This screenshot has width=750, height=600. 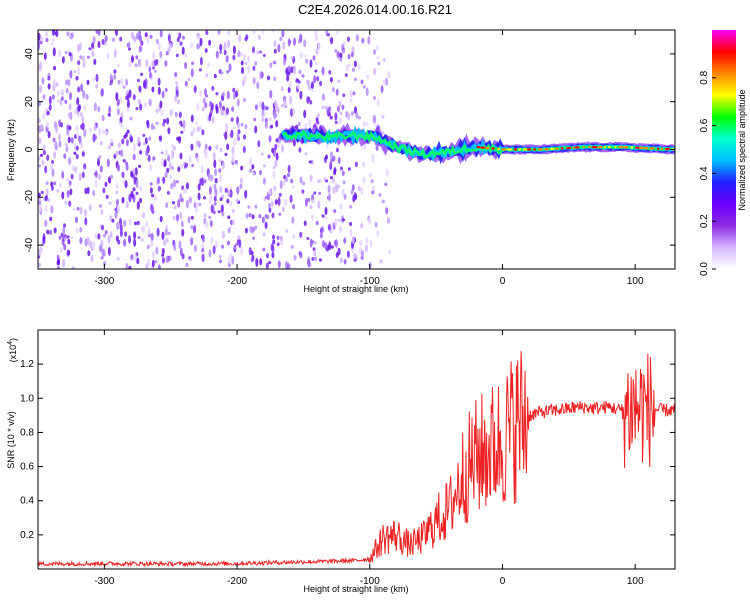 What do you see at coordinates (370, 281) in the screenshot?
I see `x-tick-label: -100` at bounding box center [370, 281].